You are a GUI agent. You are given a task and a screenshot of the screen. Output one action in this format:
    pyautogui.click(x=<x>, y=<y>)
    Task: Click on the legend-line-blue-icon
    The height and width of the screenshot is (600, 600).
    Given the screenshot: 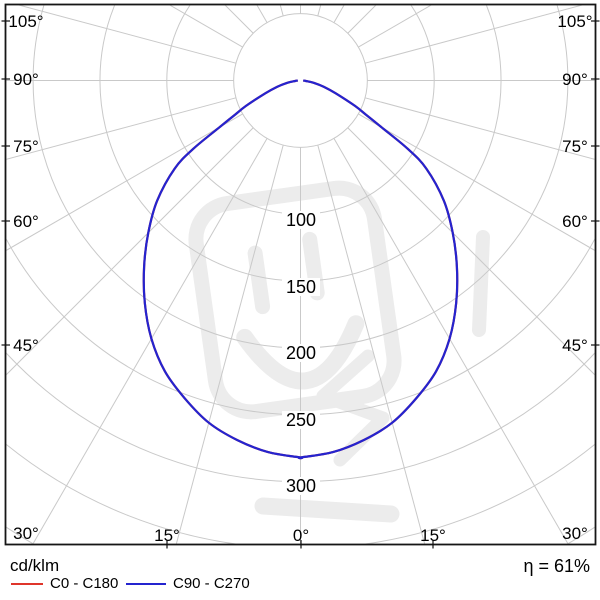 What is the action you would take?
    pyautogui.click(x=146, y=583)
    